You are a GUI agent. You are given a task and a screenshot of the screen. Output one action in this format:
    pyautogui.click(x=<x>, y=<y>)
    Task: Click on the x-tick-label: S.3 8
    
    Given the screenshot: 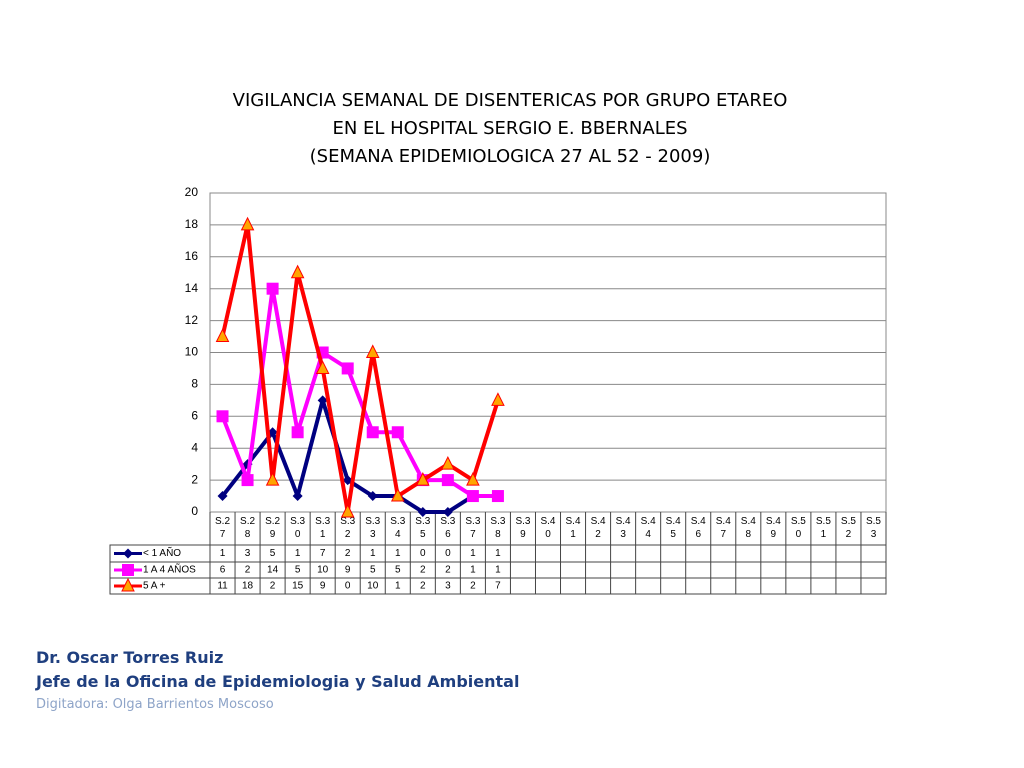 What is the action you would take?
    pyautogui.click(x=497, y=528)
    